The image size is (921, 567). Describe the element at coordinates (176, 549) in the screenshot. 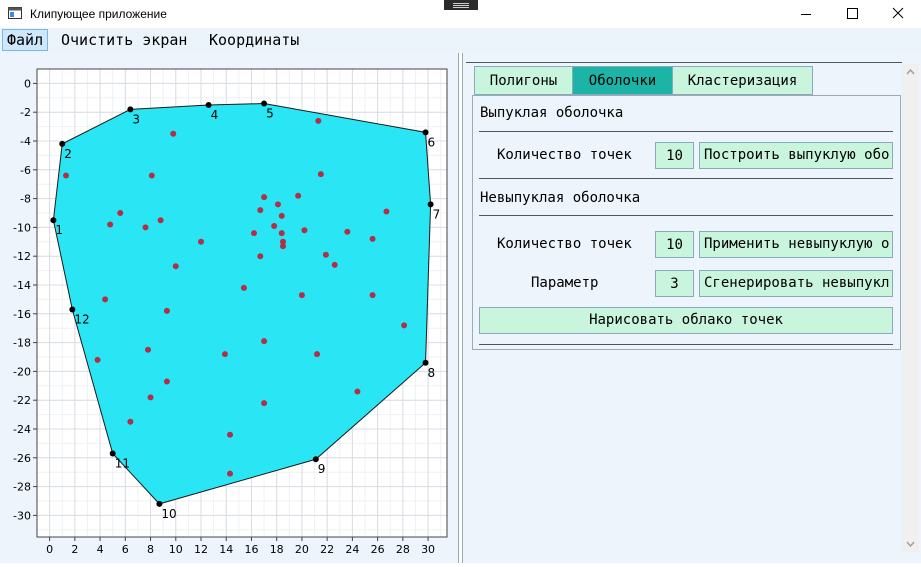

I see `x-tick-label: 10` at that location.